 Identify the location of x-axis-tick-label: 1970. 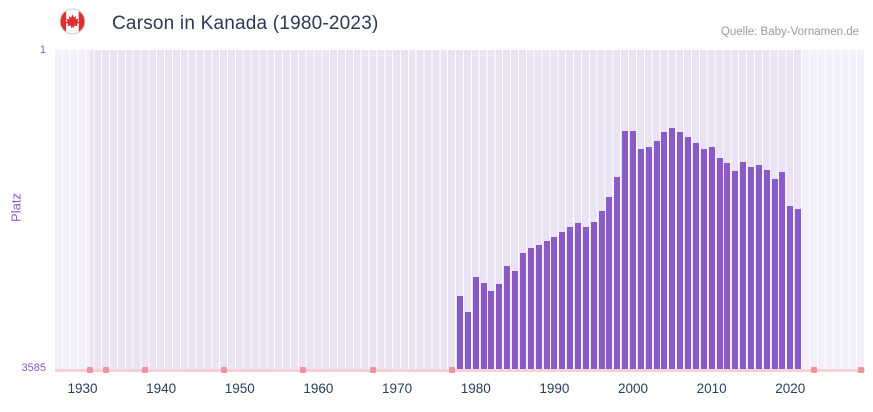
(397, 388).